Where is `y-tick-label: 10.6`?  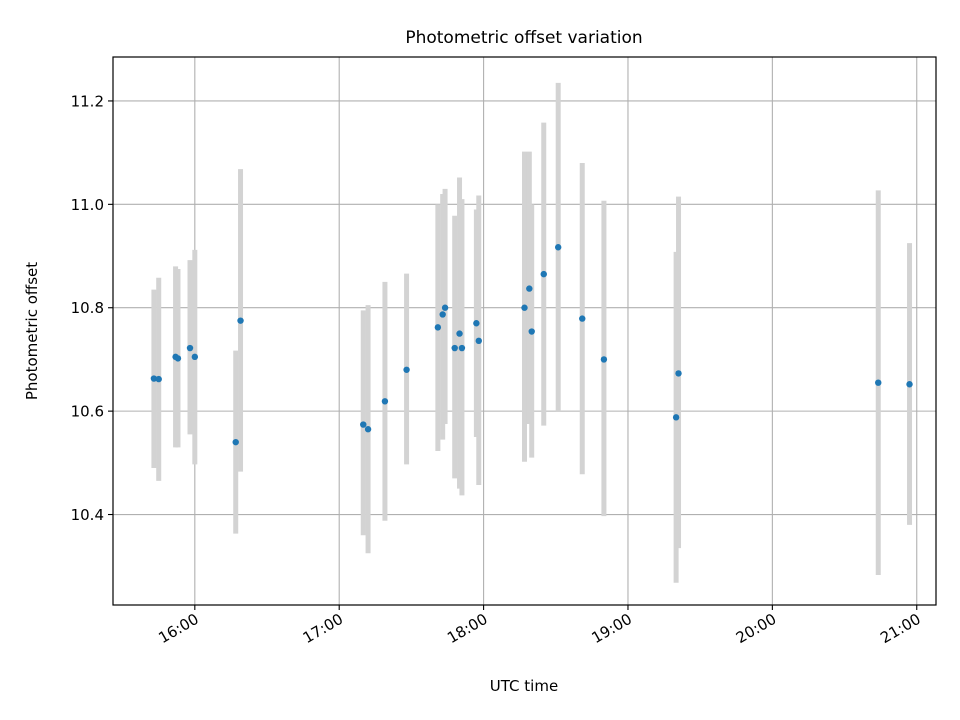
y-tick-label: 10.6 is located at coordinates (87, 412).